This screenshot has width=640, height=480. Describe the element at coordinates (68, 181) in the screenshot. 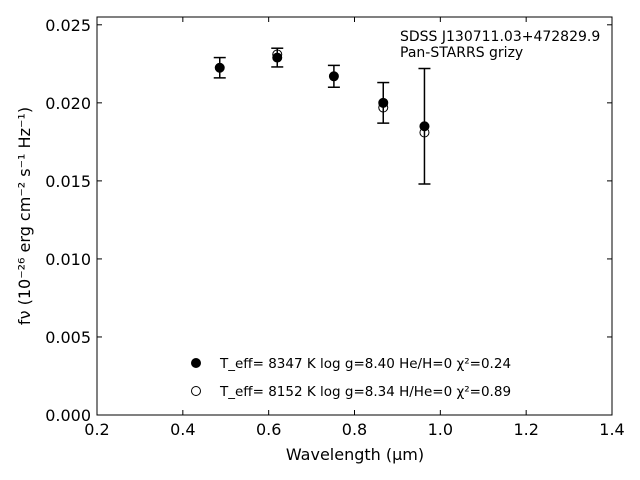

I see `y-tick-label: 0.015` at that location.